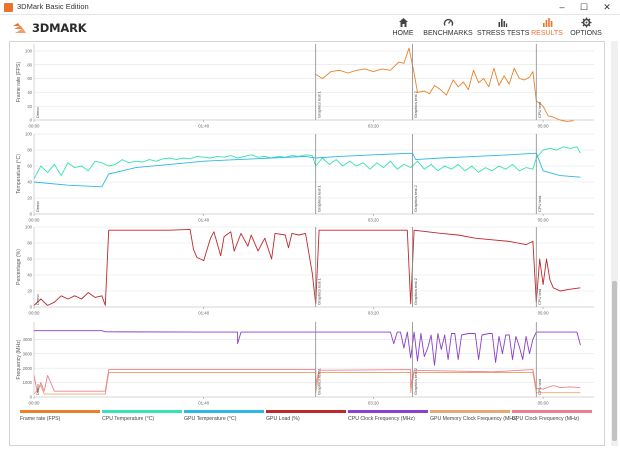  What do you see at coordinates (29, 243) in the screenshot?
I see `y-tick-label-load: 80` at bounding box center [29, 243].